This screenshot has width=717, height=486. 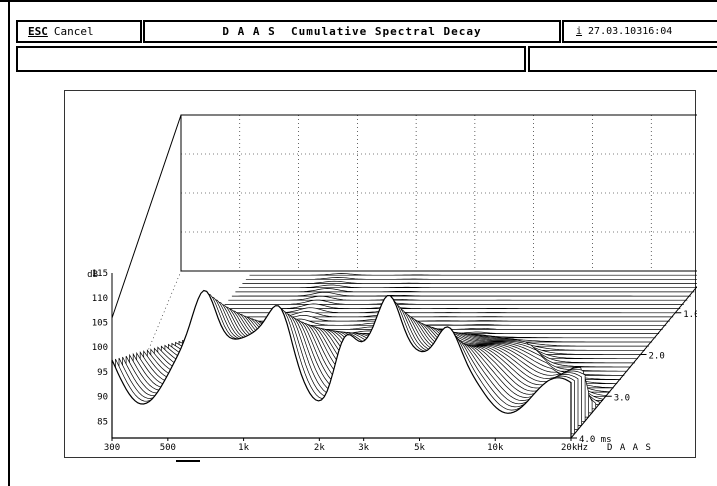 What do you see at coordinates (579, 31) in the screenshot?
I see `info-key-label: i` at bounding box center [579, 31].